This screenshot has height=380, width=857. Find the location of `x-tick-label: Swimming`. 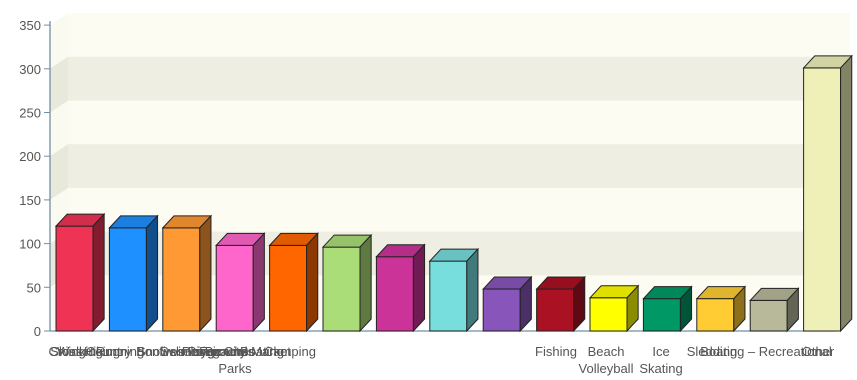

x-tick-label: Swimming is located at coordinates (190, 351).